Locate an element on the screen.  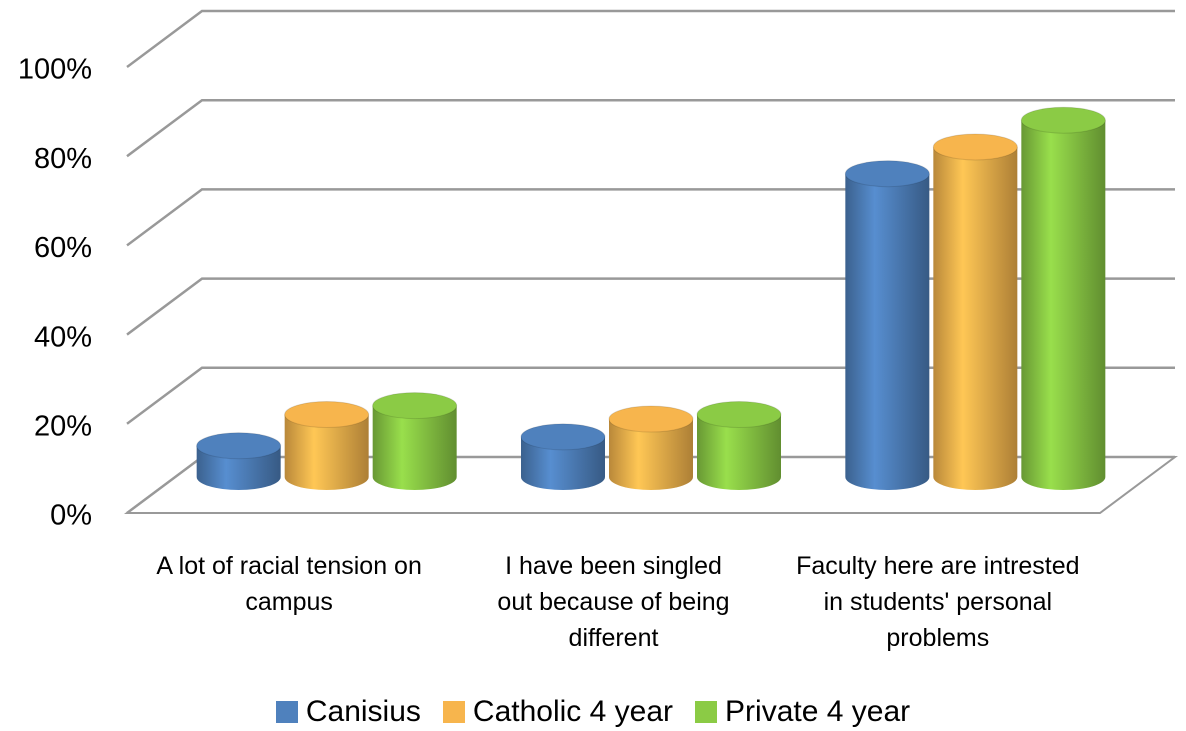
legend: Canisius Catholic 4 year Private 4 year is located at coordinates (593, 712).